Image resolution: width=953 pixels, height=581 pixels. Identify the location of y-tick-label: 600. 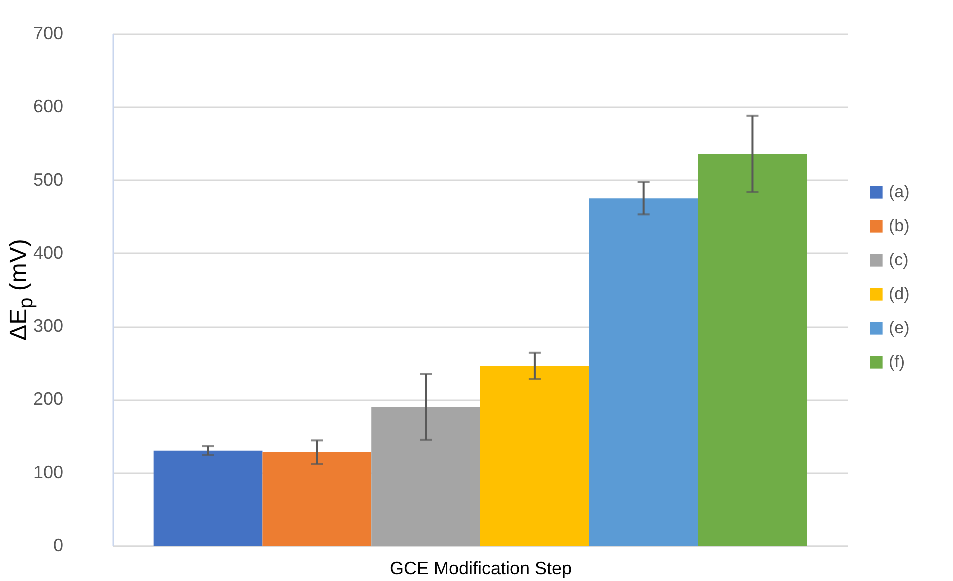
(48, 106).